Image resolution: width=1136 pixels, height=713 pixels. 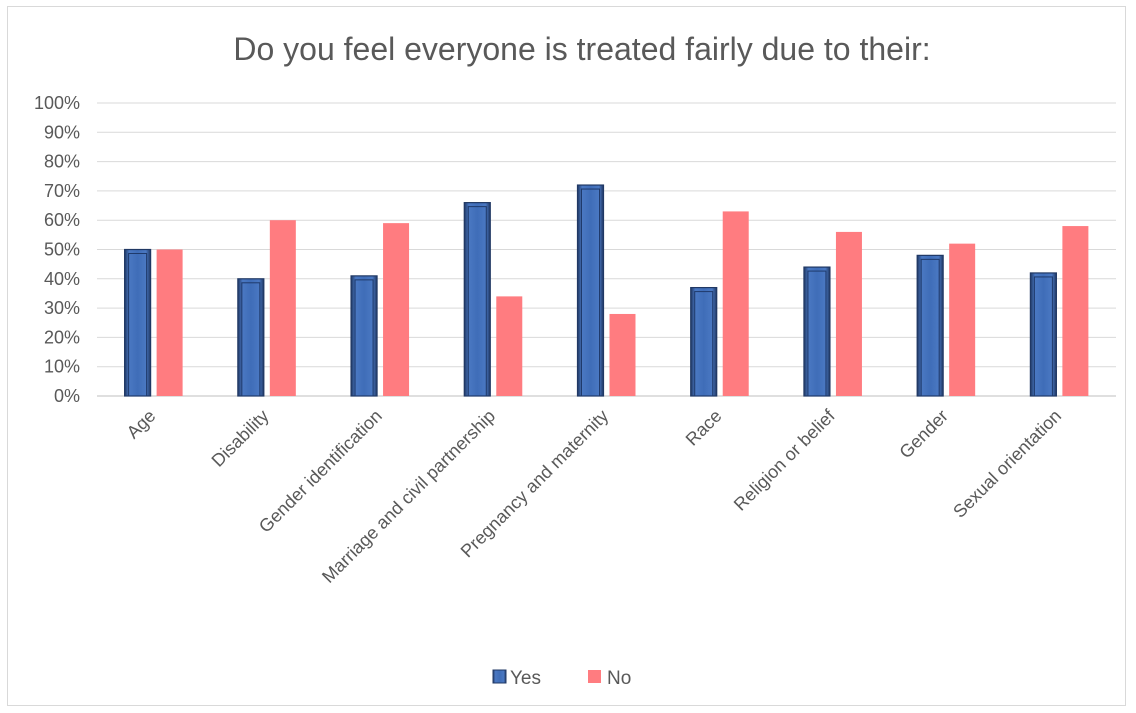 What do you see at coordinates (499, 676) in the screenshot?
I see `legend-swatch-yes` at bounding box center [499, 676].